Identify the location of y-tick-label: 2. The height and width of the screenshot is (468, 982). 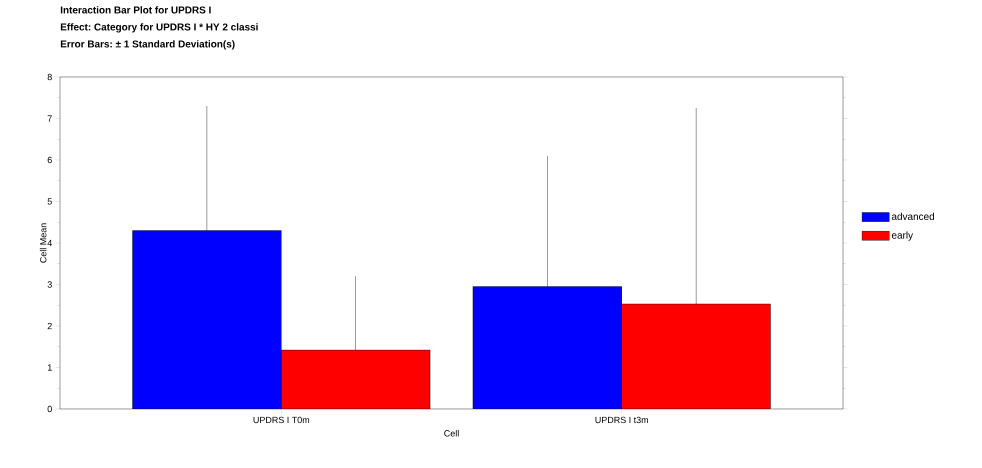
(50, 326).